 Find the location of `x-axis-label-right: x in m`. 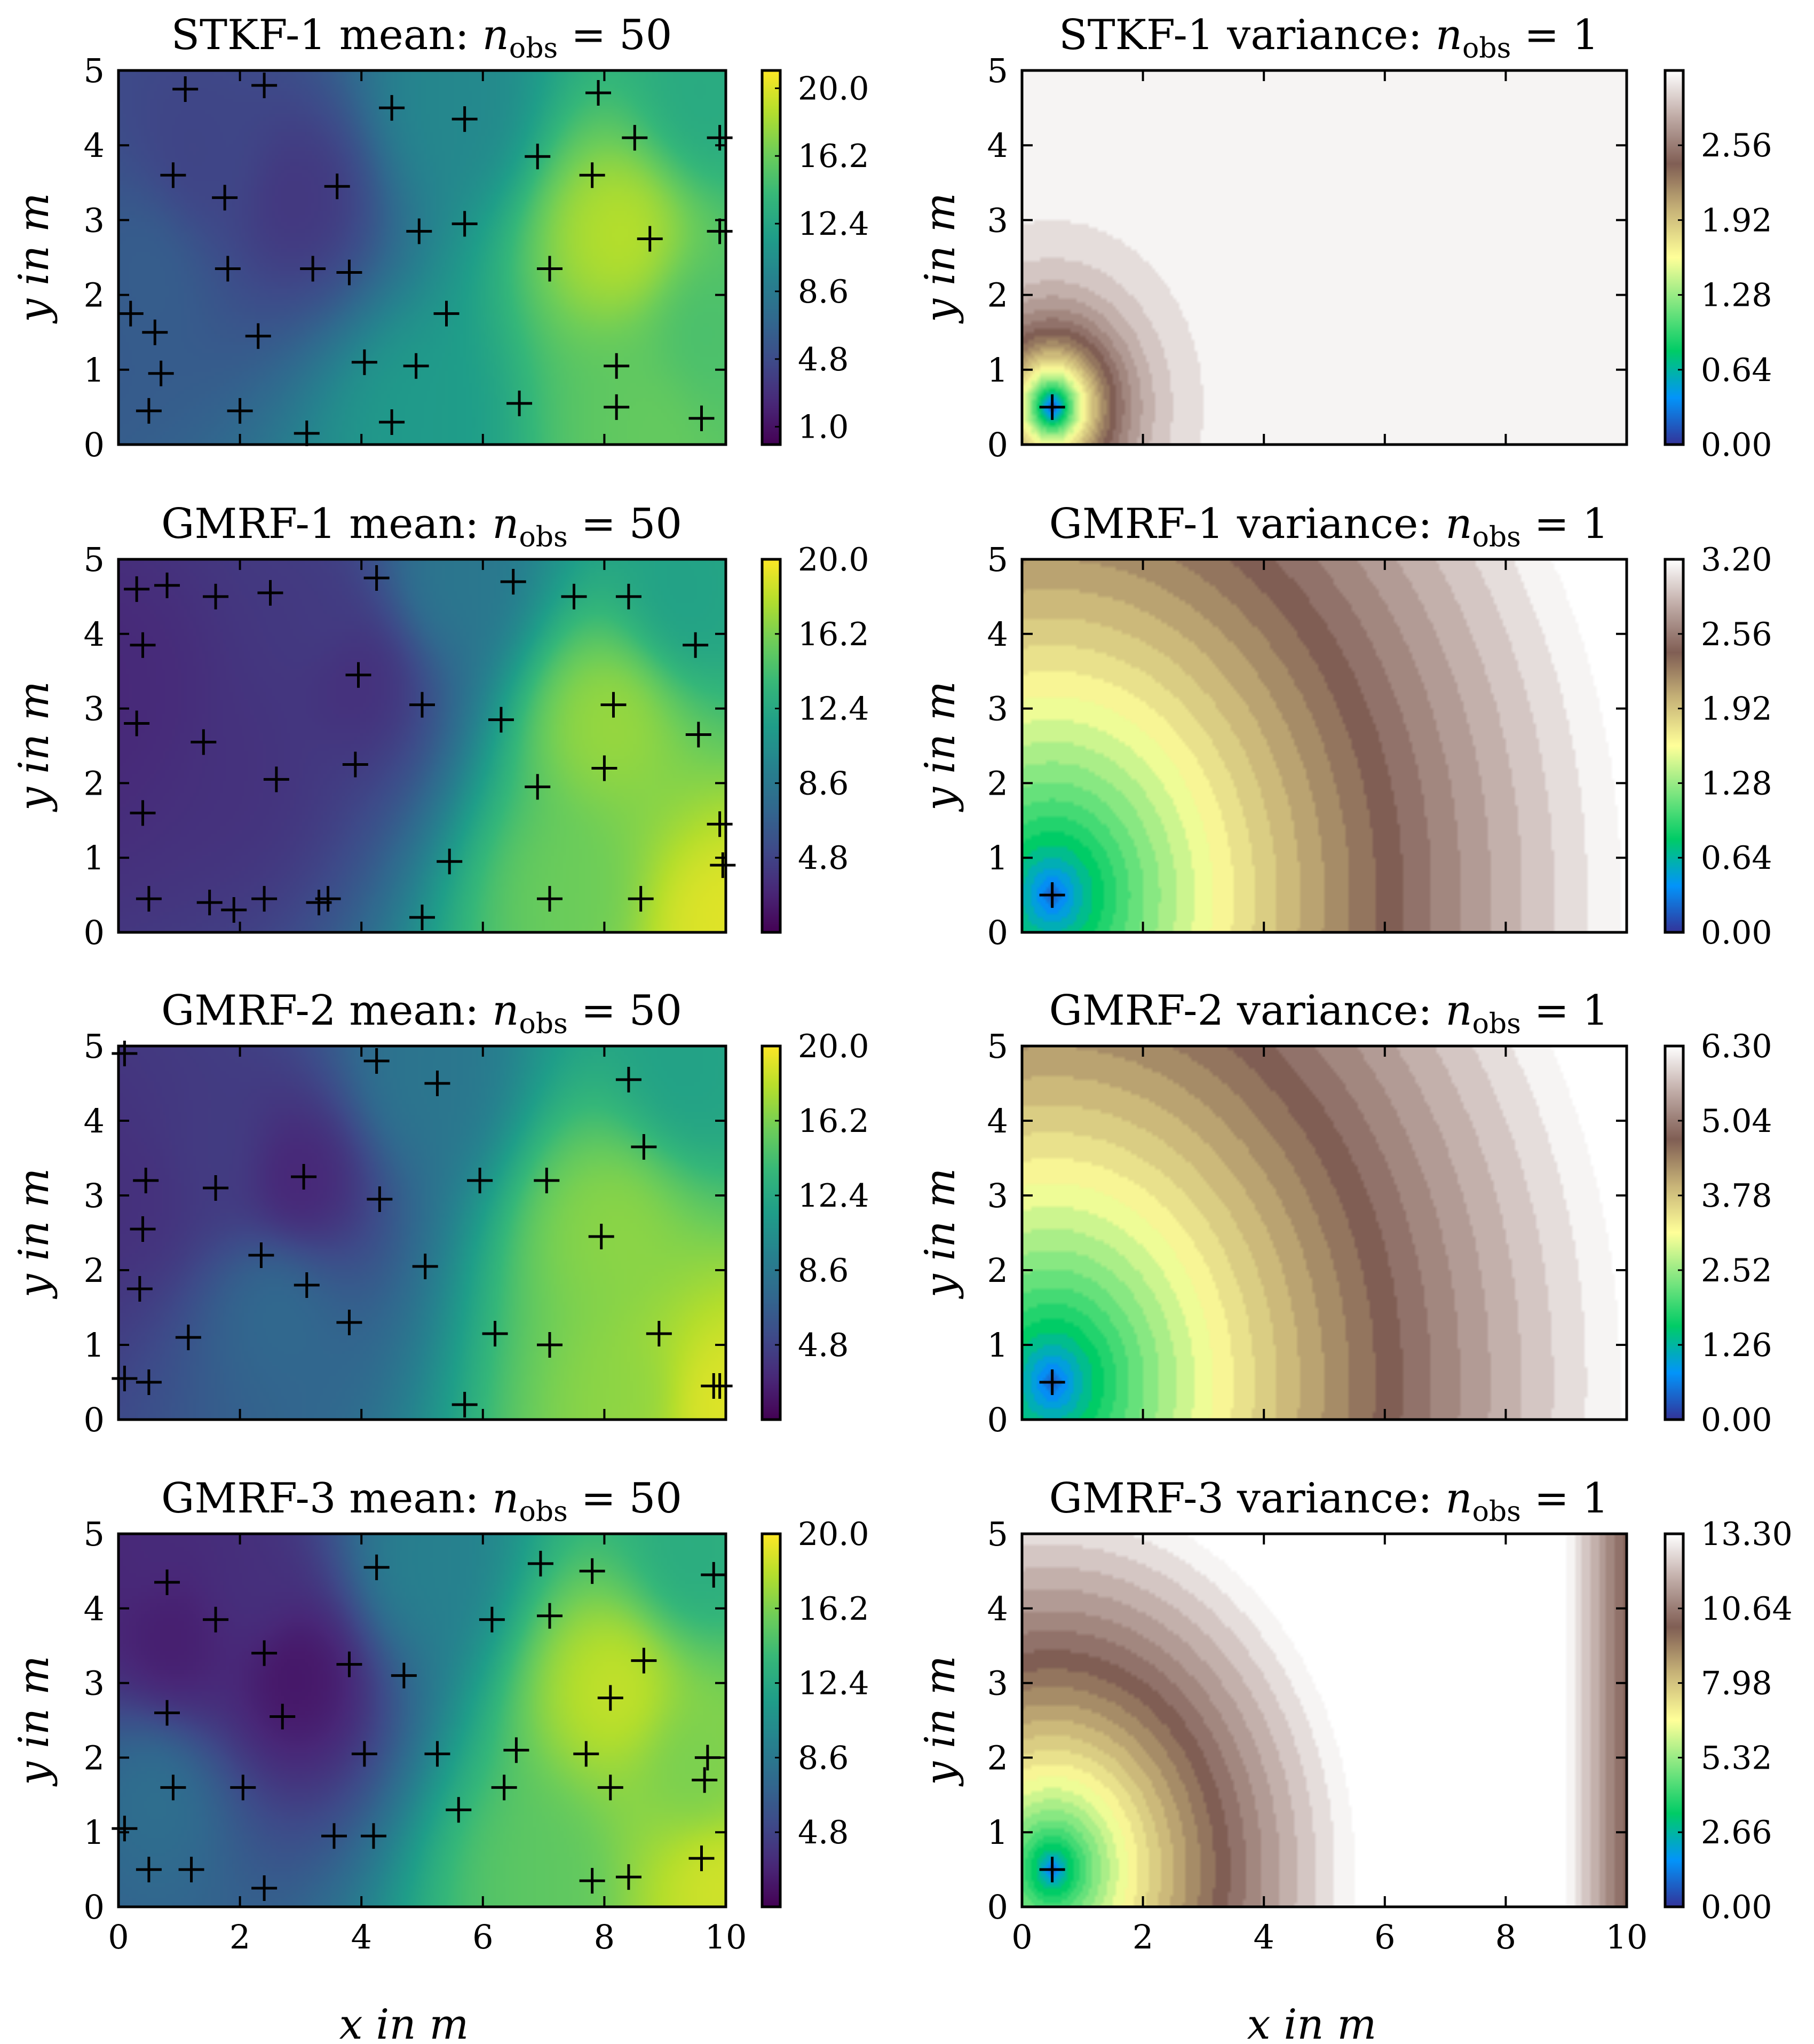

x-axis-label-right: x in m is located at coordinates (1312, 2023).